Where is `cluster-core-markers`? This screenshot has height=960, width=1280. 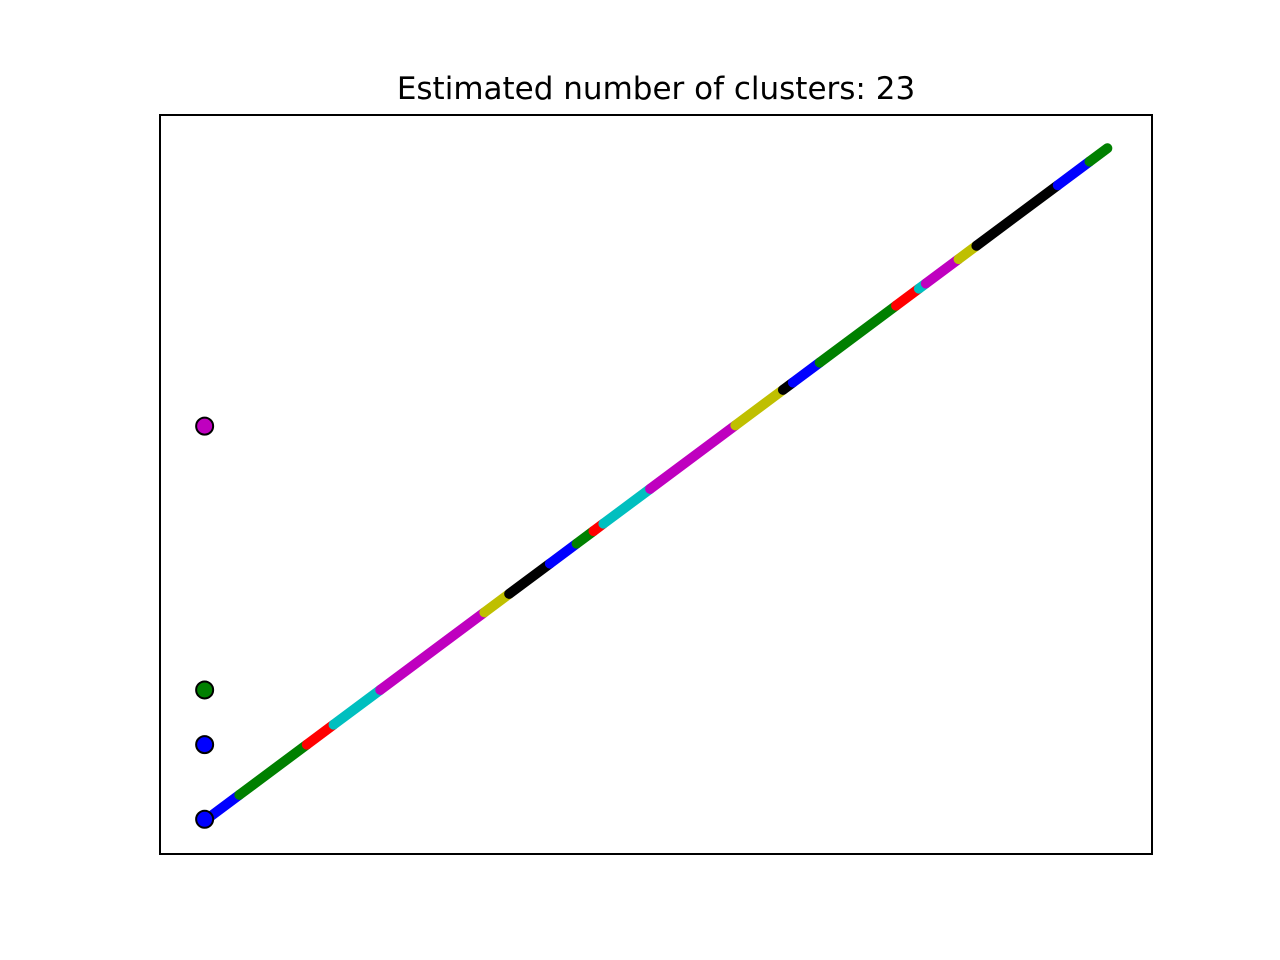
cluster-core-markers is located at coordinates (205, 622).